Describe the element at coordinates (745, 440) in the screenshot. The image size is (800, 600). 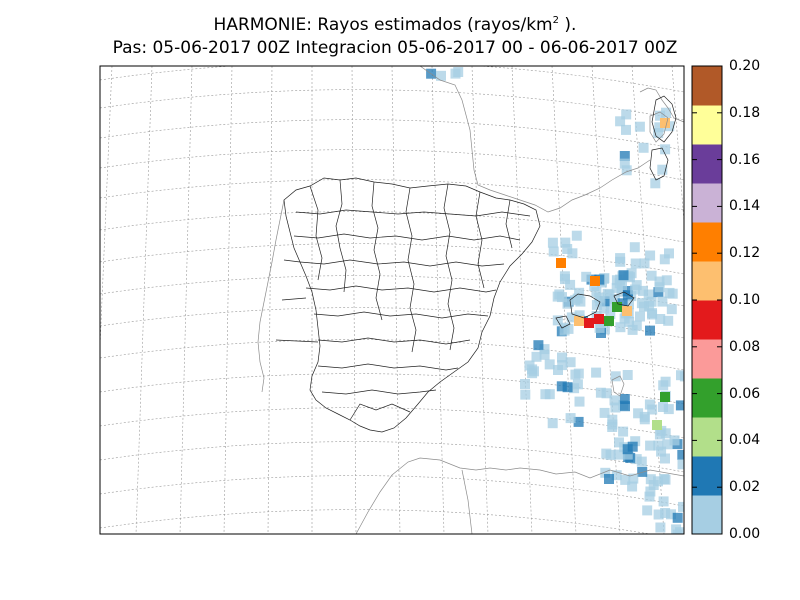
I see `colorbar-tick-label: 0.04` at that location.